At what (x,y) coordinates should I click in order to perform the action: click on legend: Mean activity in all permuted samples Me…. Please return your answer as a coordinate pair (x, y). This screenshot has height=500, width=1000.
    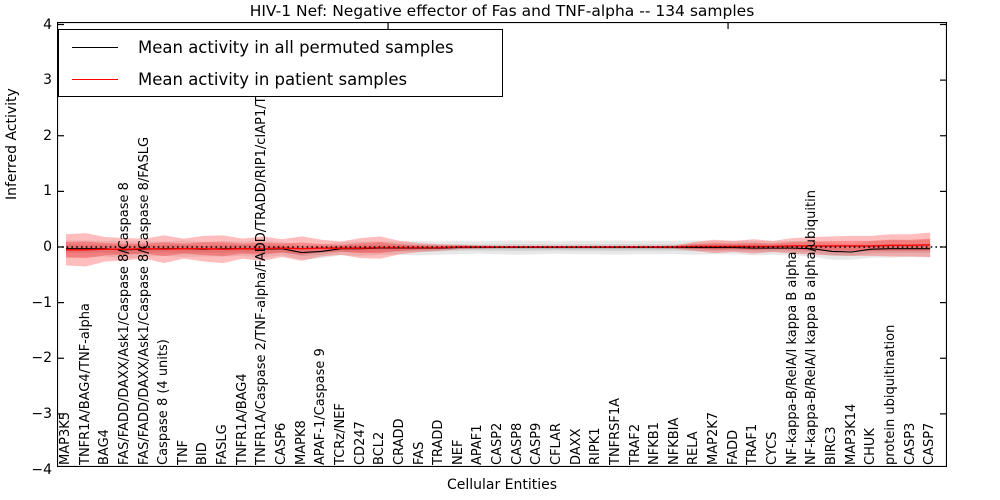
    Looking at the image, I should click on (280, 63).